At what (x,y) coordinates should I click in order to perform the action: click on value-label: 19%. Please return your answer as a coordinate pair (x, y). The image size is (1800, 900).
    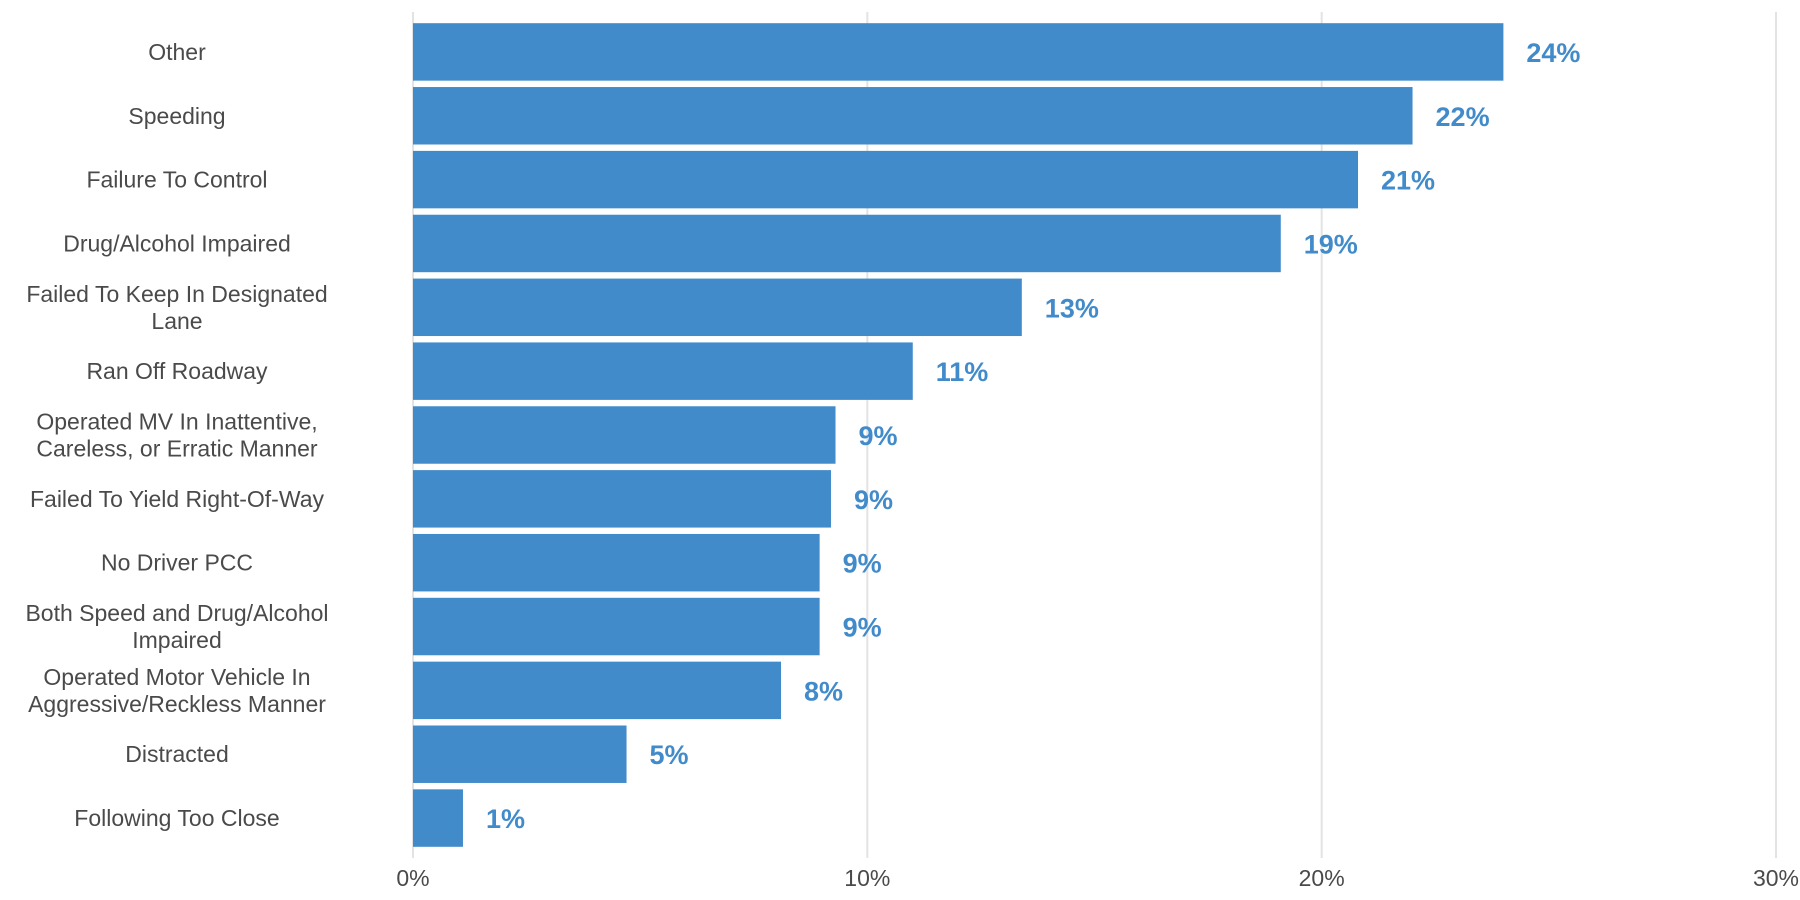
    Looking at the image, I should click on (1331, 244).